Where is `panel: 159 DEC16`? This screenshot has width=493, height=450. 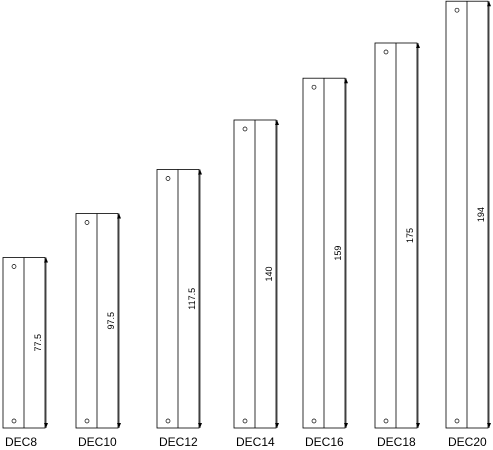
panel: 159 DEC16 is located at coordinates (325, 263).